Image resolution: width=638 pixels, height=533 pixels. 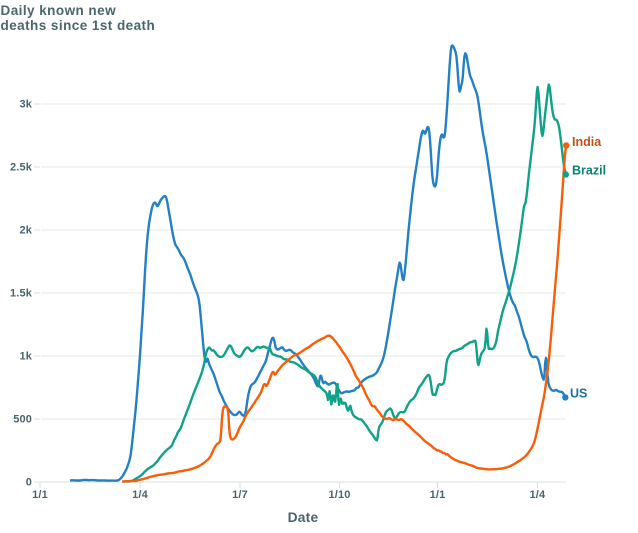 What do you see at coordinates (303, 517) in the screenshot?
I see `svg-text: Date` at bounding box center [303, 517].